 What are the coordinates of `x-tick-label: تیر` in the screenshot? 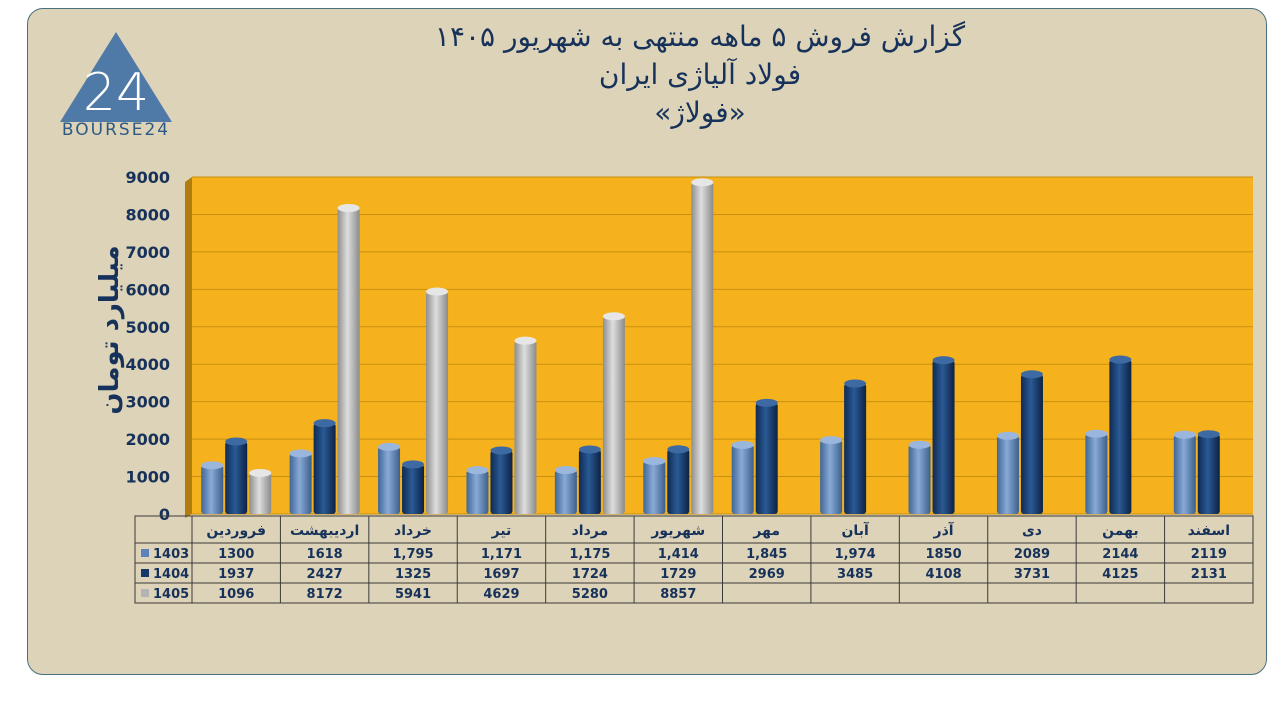 It's located at (501, 531).